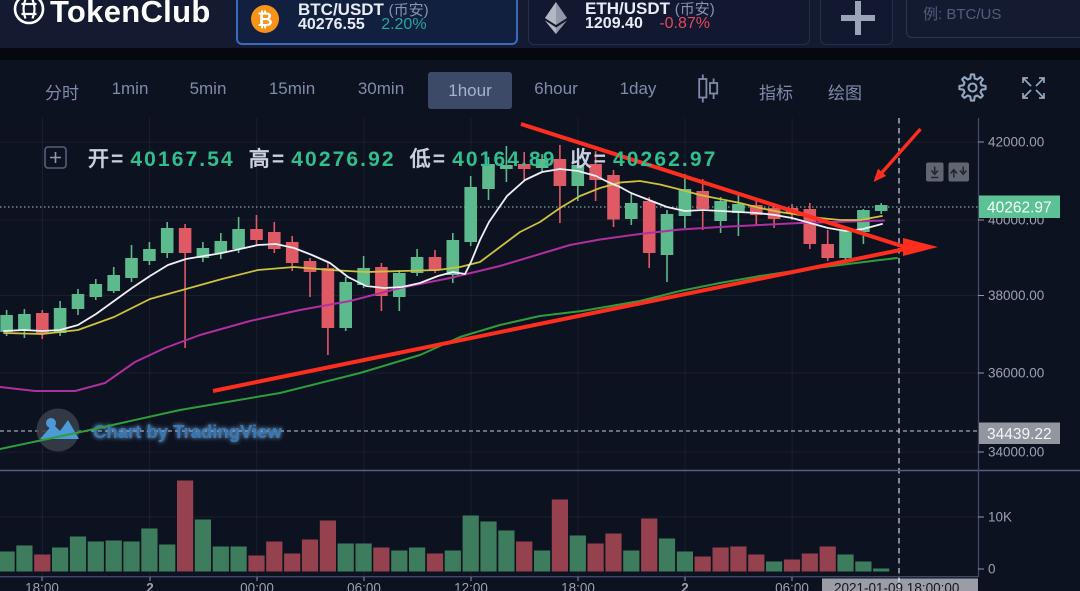 The image size is (1080, 591). What do you see at coordinates (257, 586) in the screenshot?
I see `svg-text: 00:00` at bounding box center [257, 586].